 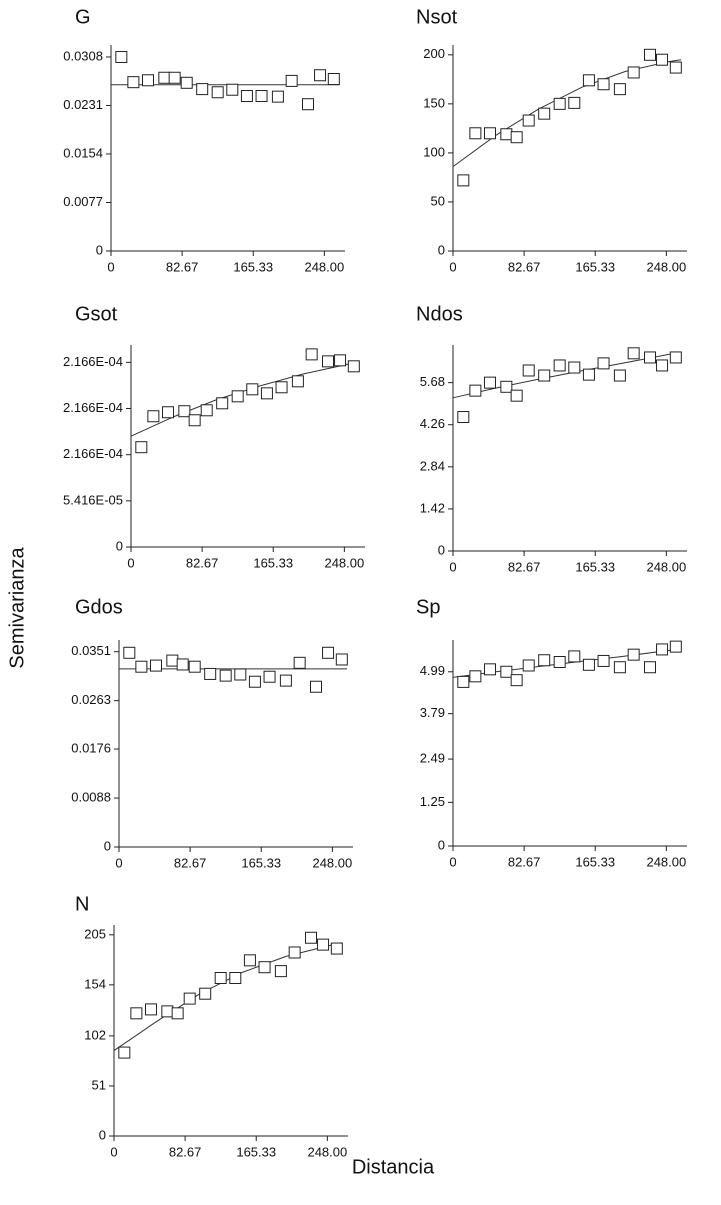 What do you see at coordinates (99, 607) in the screenshot?
I see `panel-title: Gdos` at bounding box center [99, 607].